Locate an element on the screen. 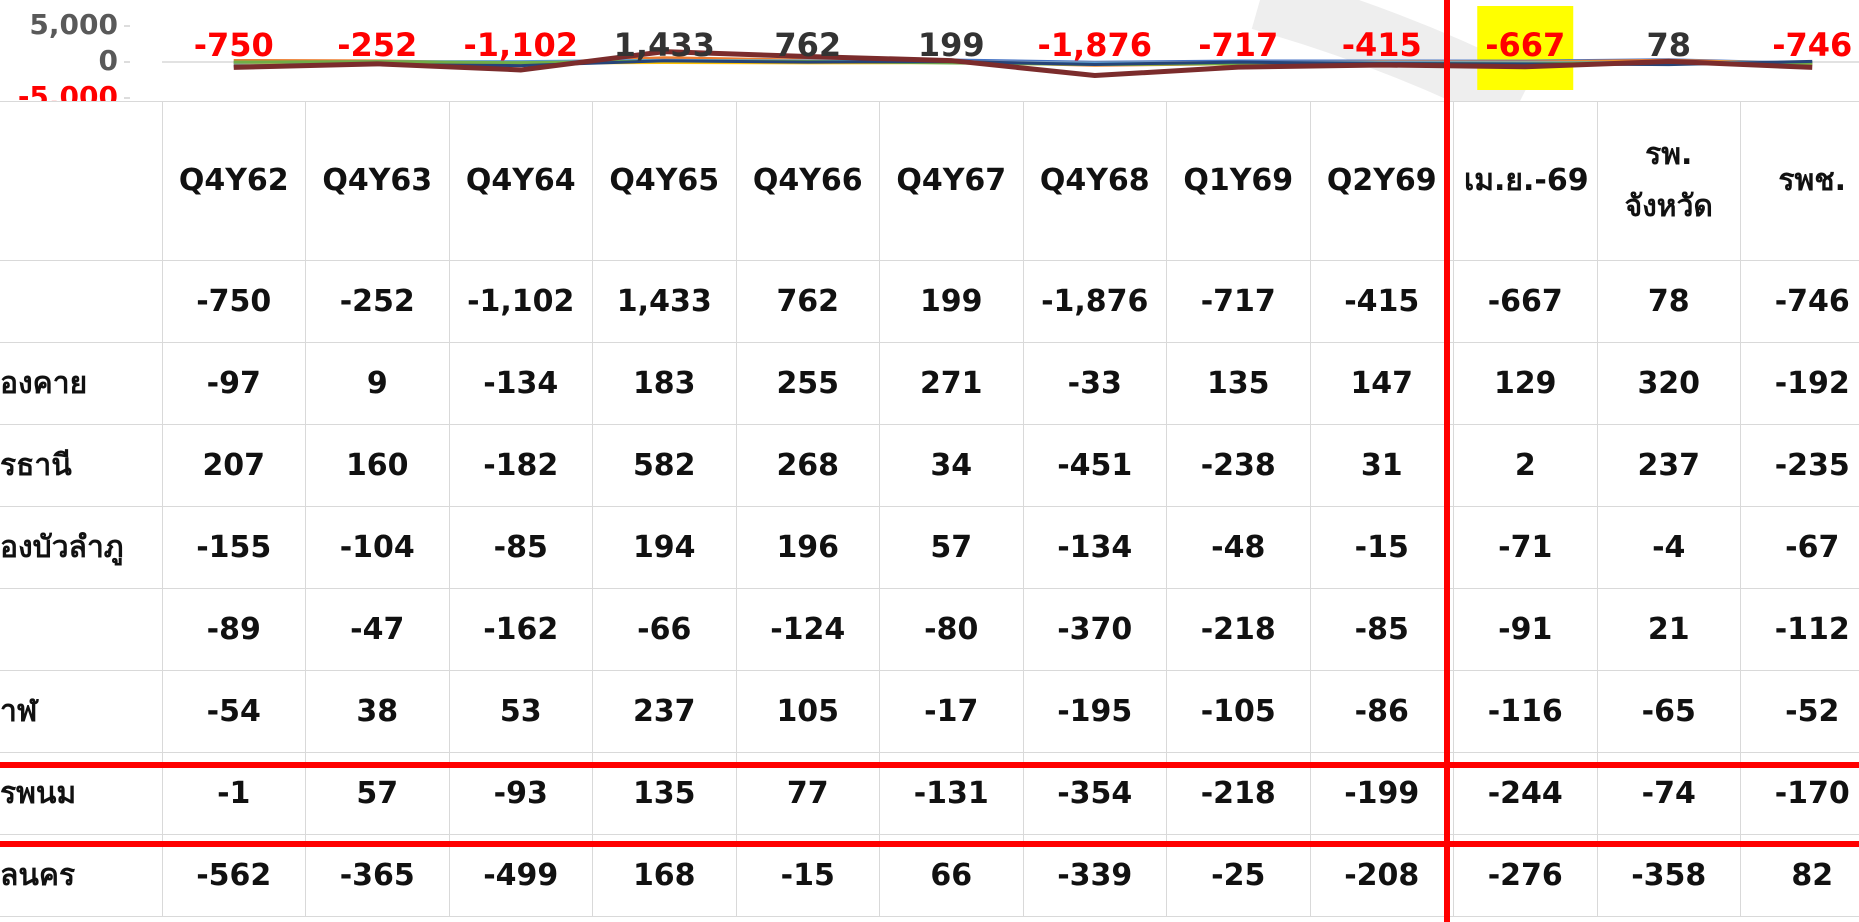 The width and height of the screenshot is (1859, 922). value-cell: 147 is located at coordinates (1381, 383).